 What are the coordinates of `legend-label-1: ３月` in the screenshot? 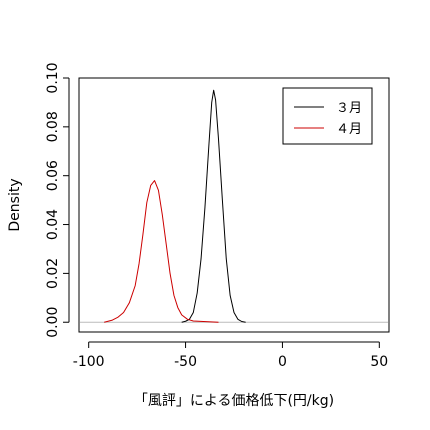 It's located at (349, 108).